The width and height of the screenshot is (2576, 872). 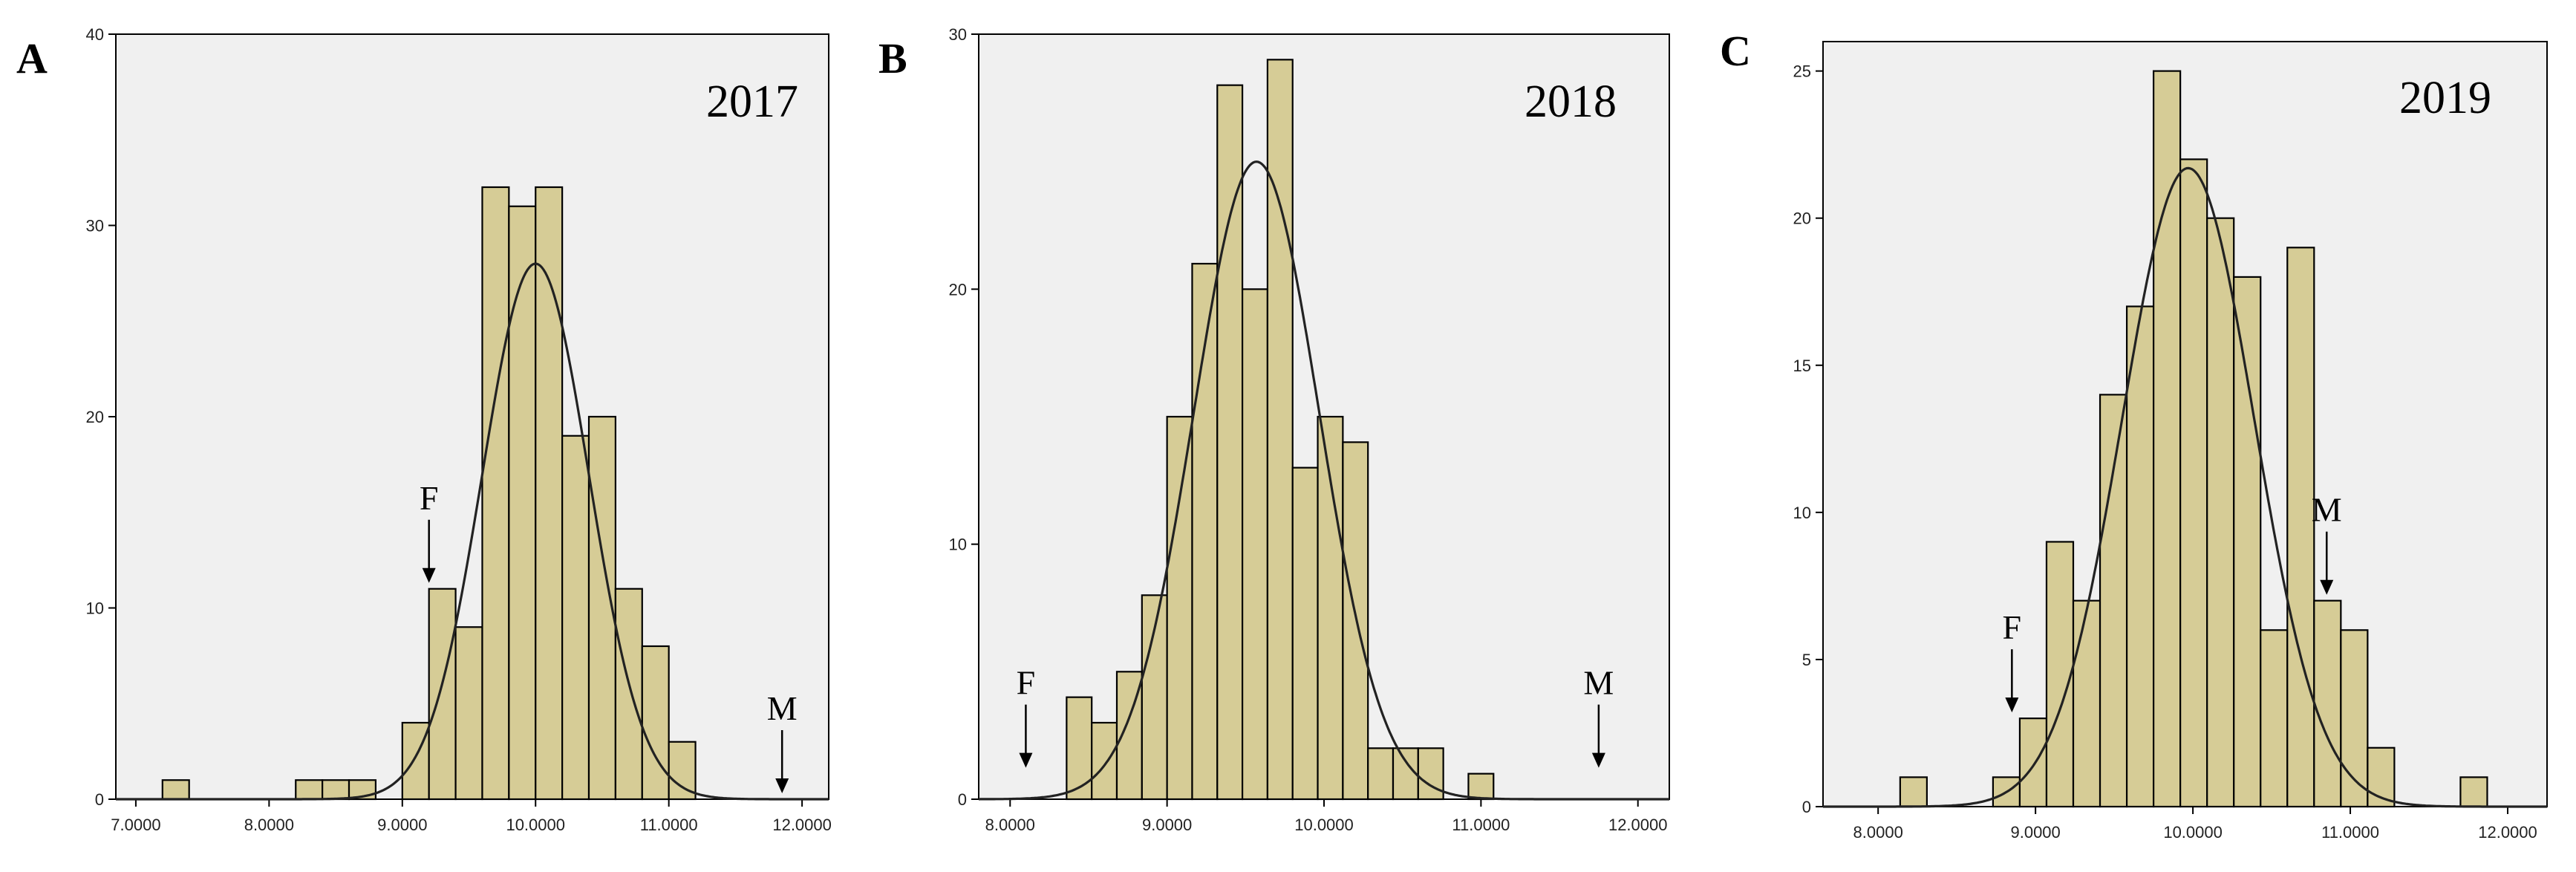 What do you see at coordinates (1571, 102) in the screenshot?
I see `year-label-b: 2018` at bounding box center [1571, 102].